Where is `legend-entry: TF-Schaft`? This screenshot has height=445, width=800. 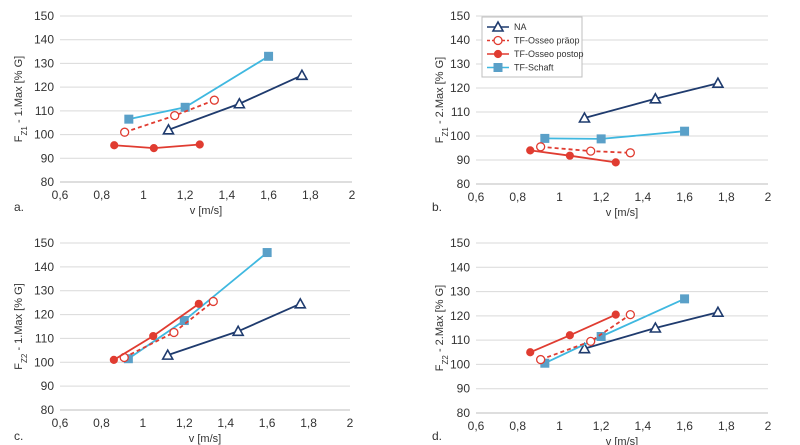
legend-entry: TF-Schaft is located at coordinates (534, 68).